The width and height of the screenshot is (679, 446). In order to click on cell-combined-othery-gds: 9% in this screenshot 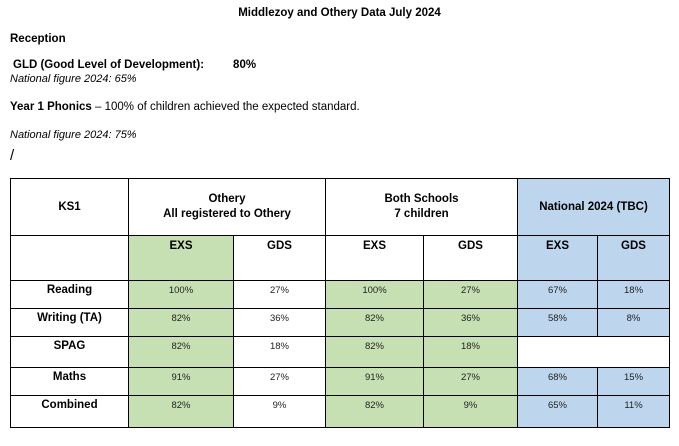, I will do `click(279, 411)`.